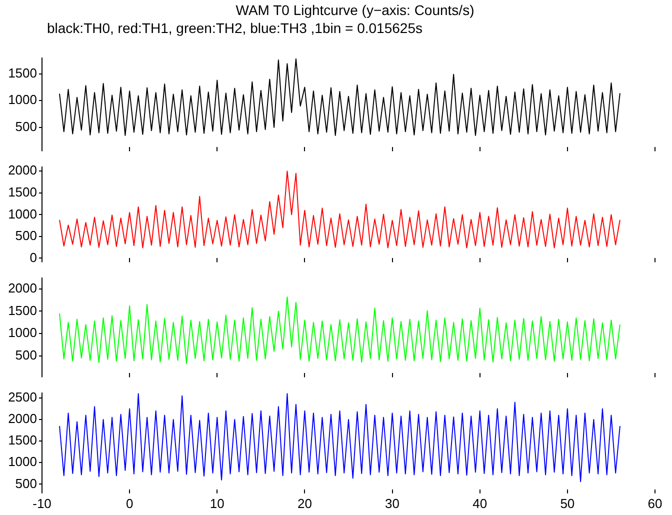  Describe the element at coordinates (304, 503) in the screenshot. I see `x-tick-label: 20` at that location.